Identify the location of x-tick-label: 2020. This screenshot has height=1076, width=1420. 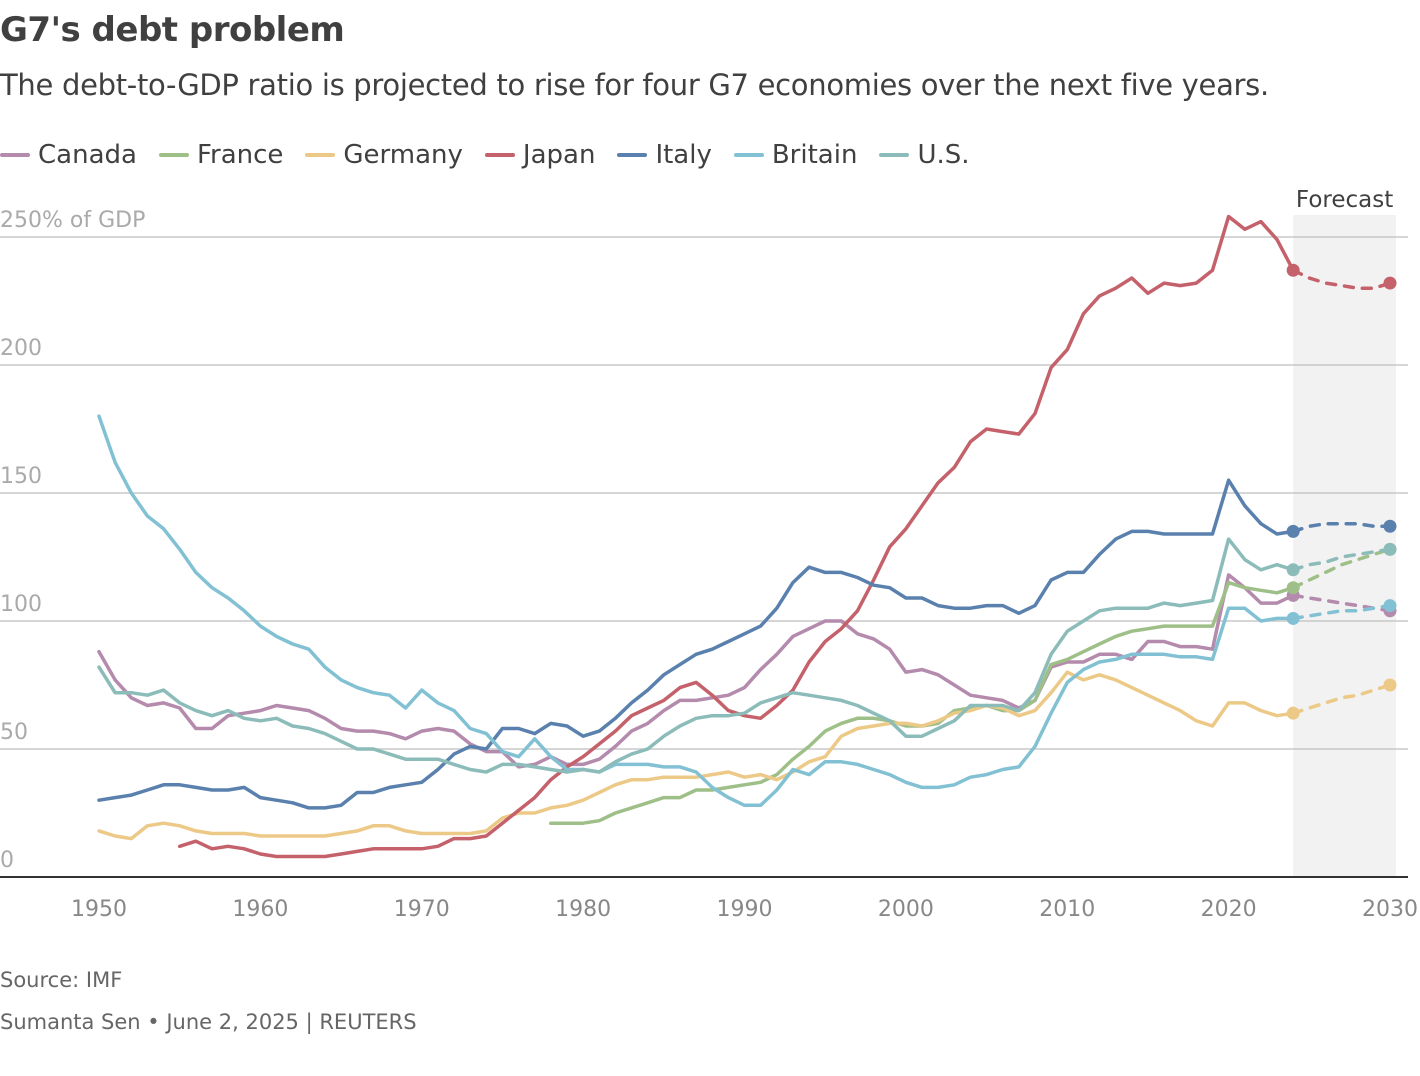
(1229, 909).